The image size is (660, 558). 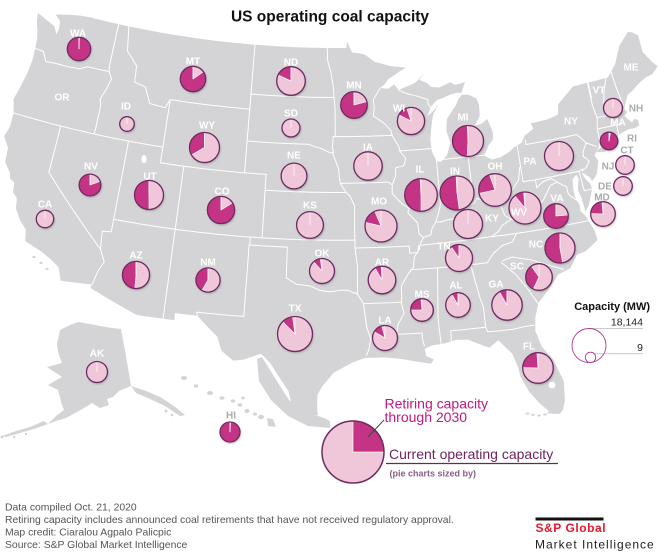 I want to click on svg-text: US operating coal capacity, so click(x=330, y=17).